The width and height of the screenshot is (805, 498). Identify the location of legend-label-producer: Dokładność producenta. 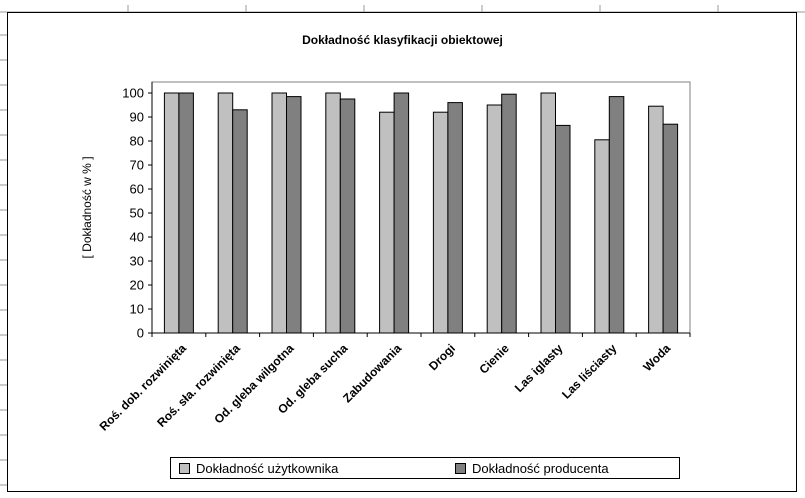
(540, 468).